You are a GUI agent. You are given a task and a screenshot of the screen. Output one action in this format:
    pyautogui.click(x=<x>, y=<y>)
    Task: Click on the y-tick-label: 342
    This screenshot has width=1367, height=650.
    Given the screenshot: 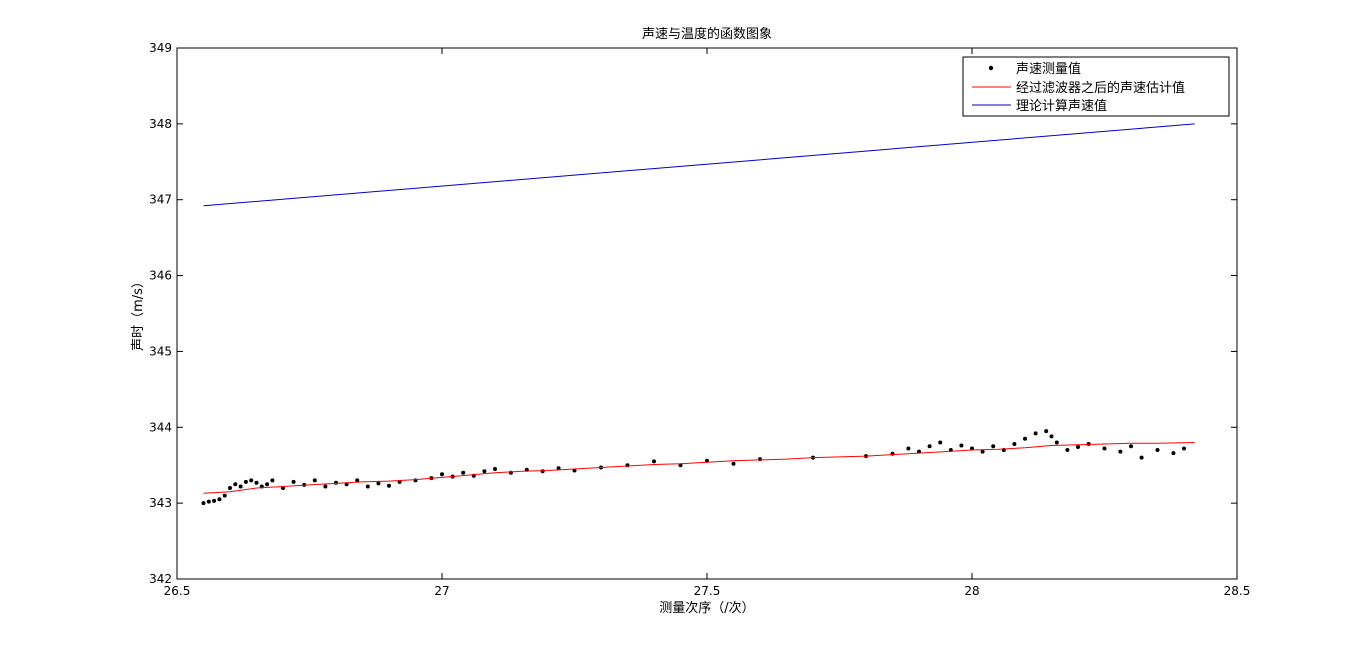 What is the action you would take?
    pyautogui.click(x=160, y=579)
    